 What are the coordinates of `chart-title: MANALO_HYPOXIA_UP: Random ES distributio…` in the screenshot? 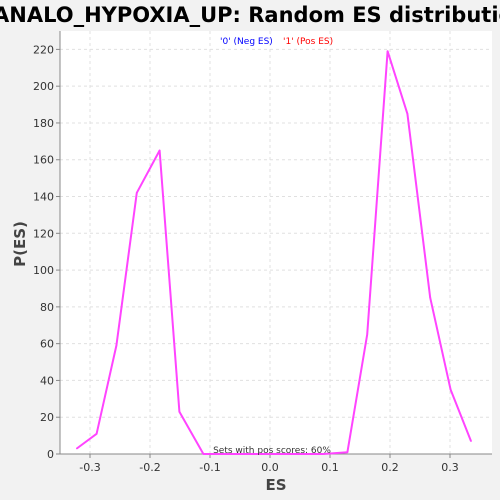 It's located at (250, 15).